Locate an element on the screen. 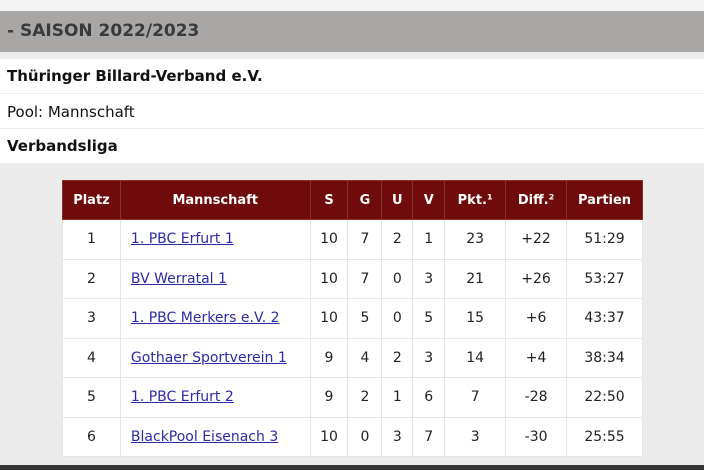 This screenshot has width=704, height=470. table-row: 1 1. PBC Erfurt 1 10 7 2 1 23 +22 51:29 is located at coordinates (352, 239).